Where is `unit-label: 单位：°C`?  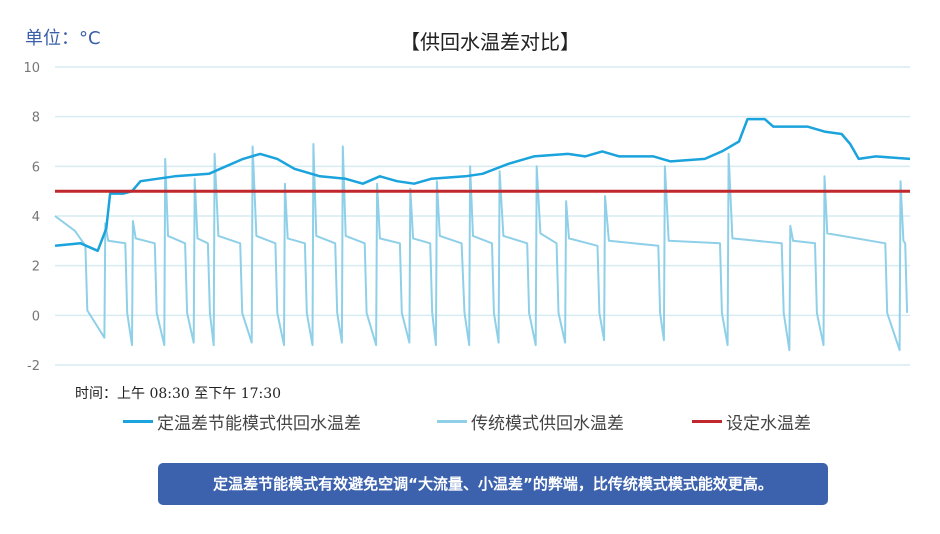
unit-label: 单位：°C is located at coordinates (63, 38).